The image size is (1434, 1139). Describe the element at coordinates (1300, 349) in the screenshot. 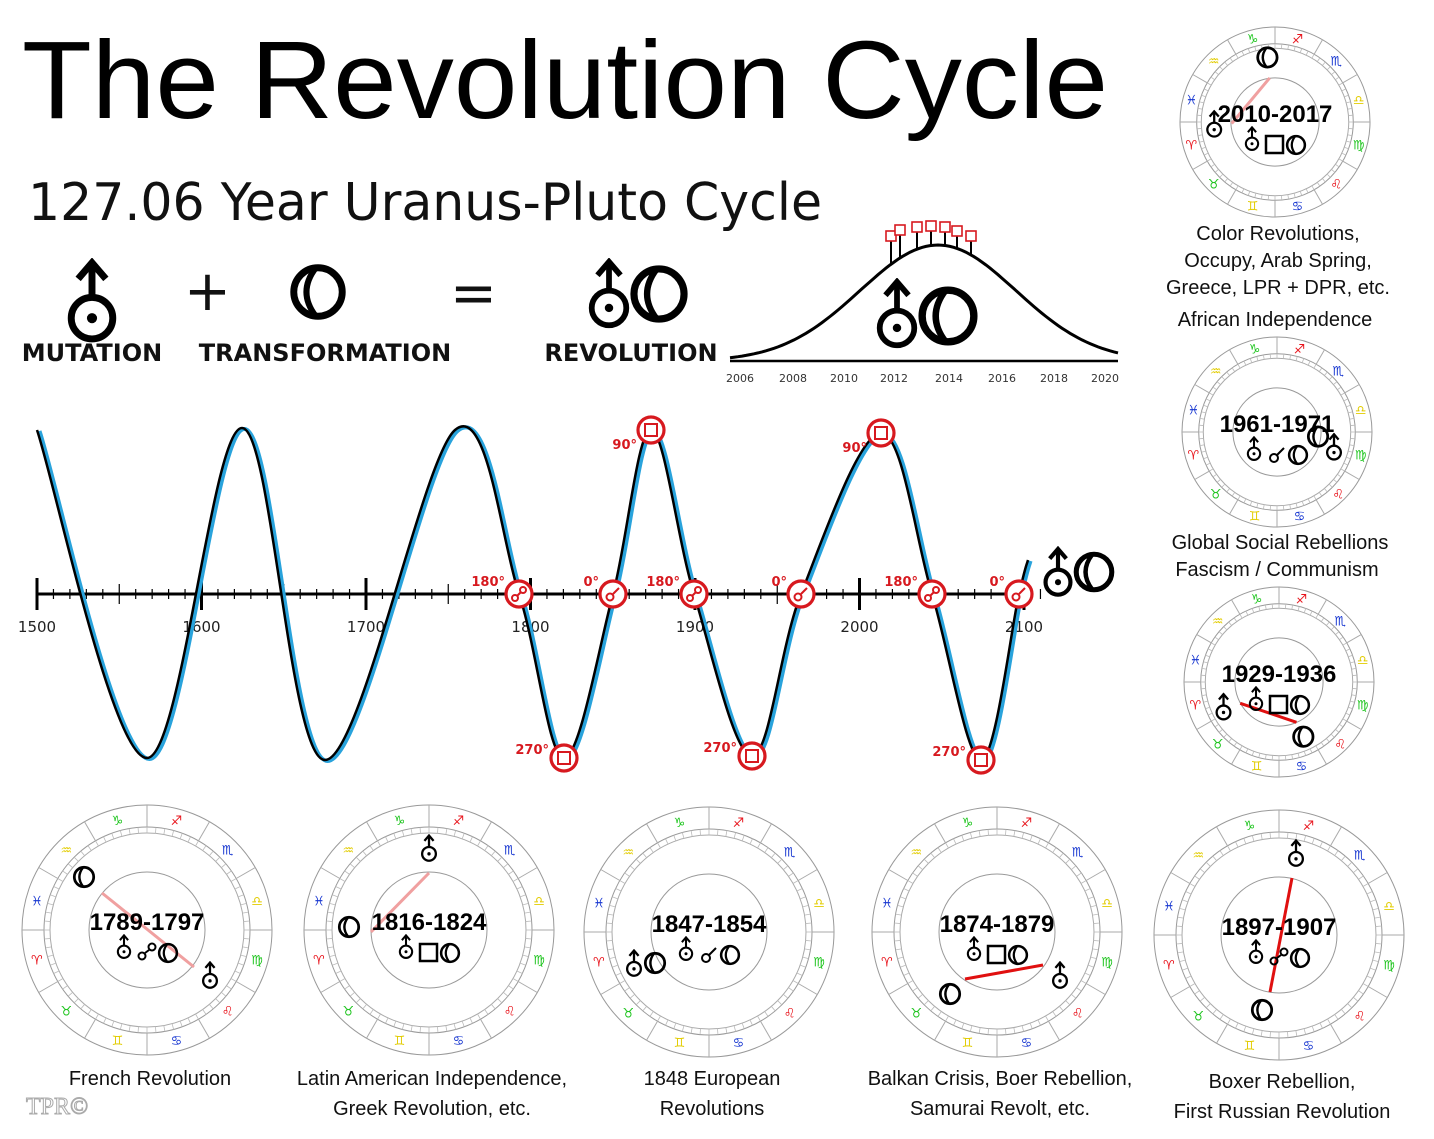

I see `zodiac-sign-icon: ♐` at that location.